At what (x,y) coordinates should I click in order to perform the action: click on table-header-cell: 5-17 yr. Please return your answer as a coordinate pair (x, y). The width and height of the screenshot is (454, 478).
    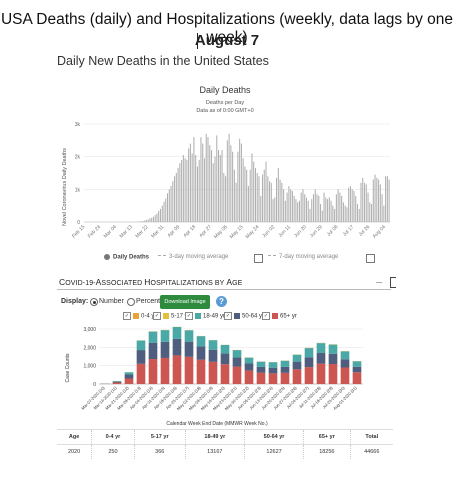
    Looking at the image, I should click on (159, 437).